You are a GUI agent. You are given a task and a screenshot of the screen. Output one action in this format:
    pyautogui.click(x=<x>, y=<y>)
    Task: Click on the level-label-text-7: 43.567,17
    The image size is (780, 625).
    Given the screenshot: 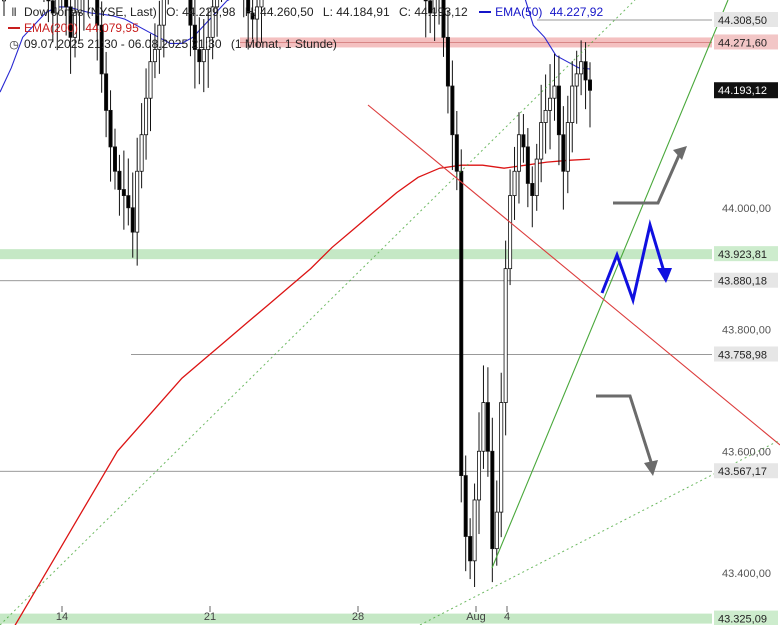 What is the action you would take?
    pyautogui.click(x=742, y=472)
    